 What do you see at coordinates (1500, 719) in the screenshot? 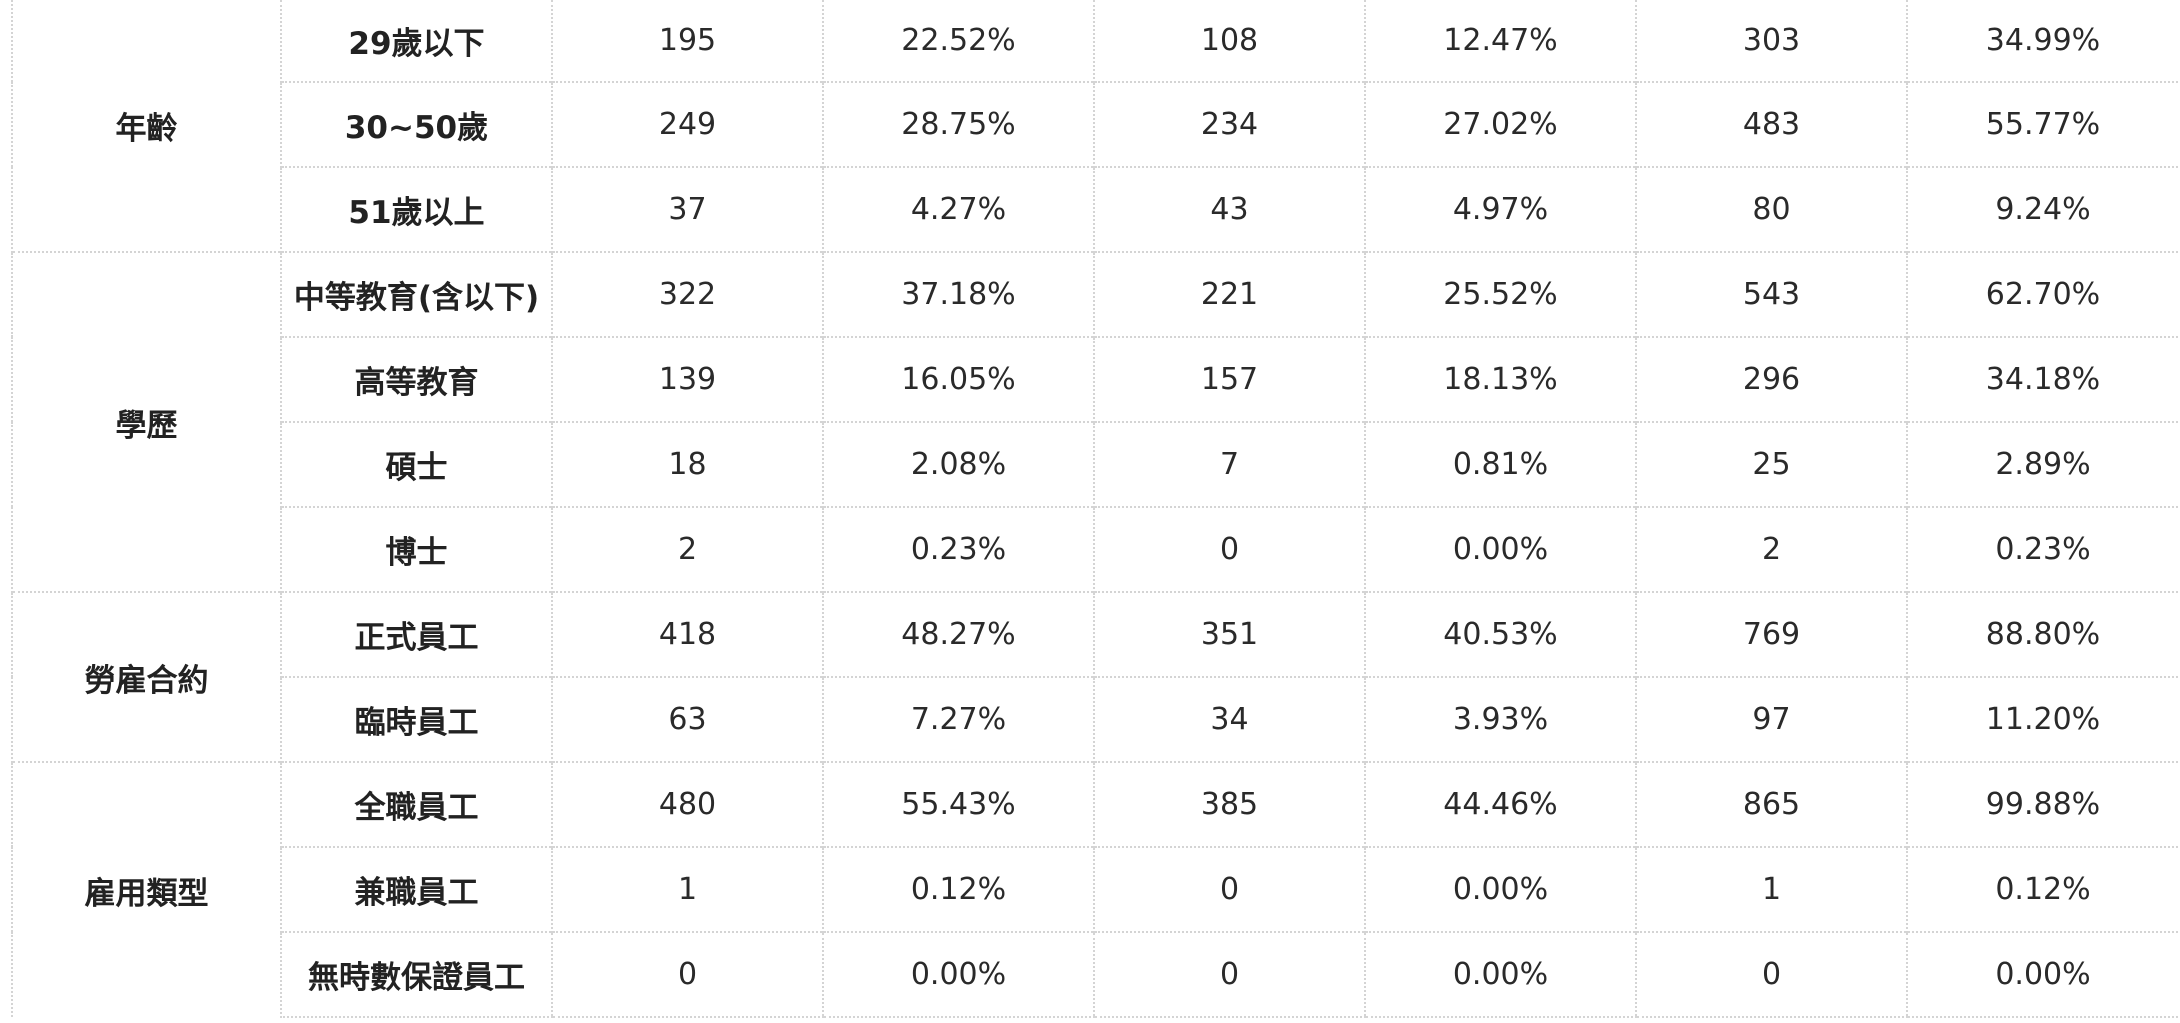
I see `second-percent-cell: 3.93%` at bounding box center [1500, 719].